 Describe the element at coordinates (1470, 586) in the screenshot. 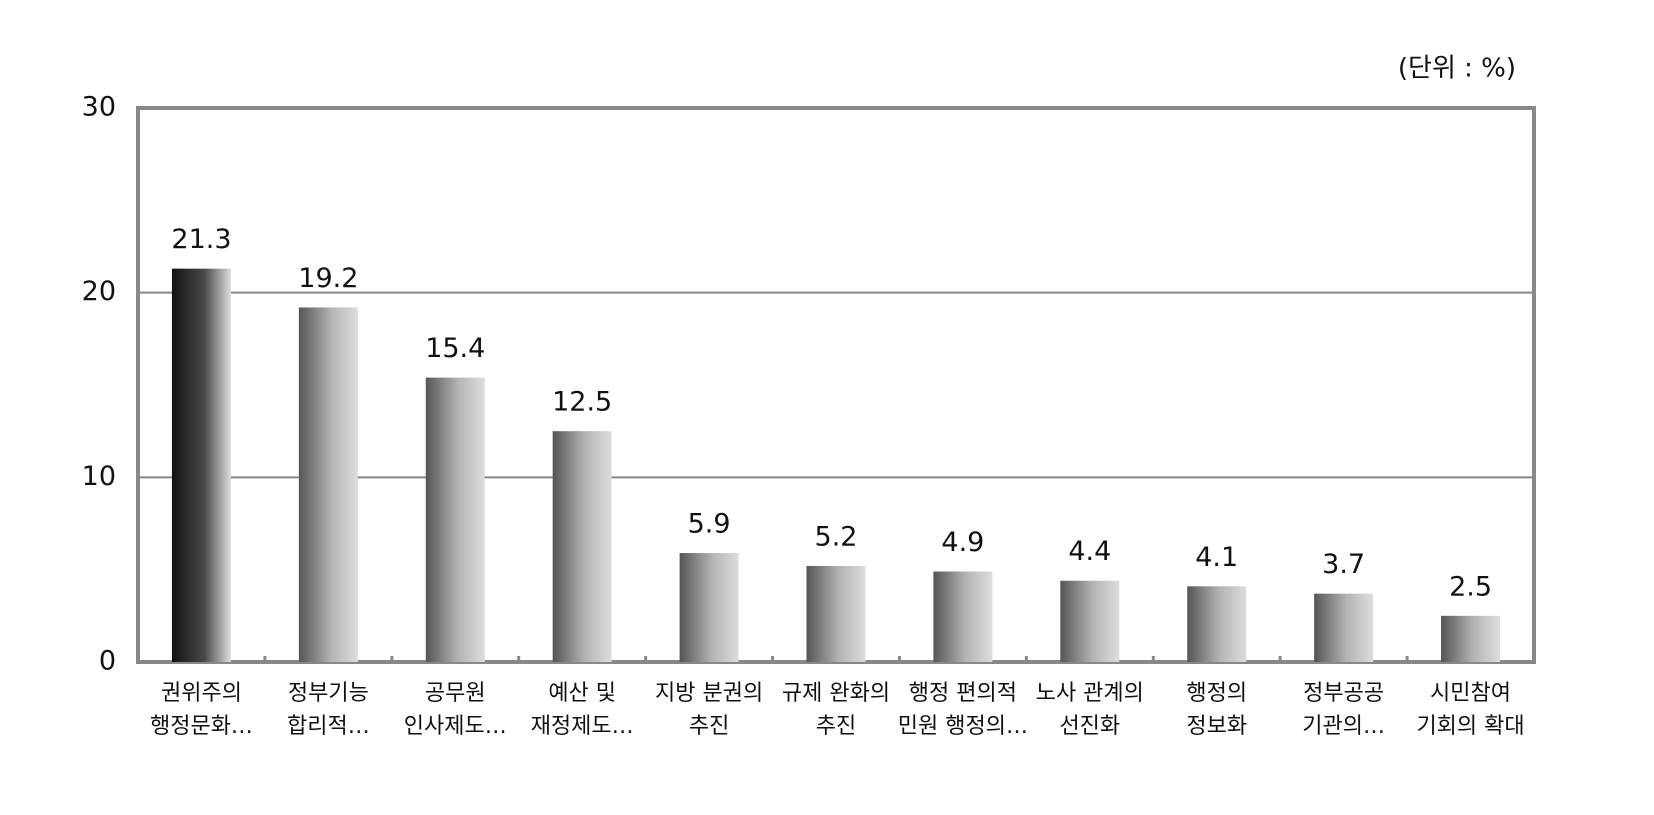

I see `value-label: 2.5` at that location.